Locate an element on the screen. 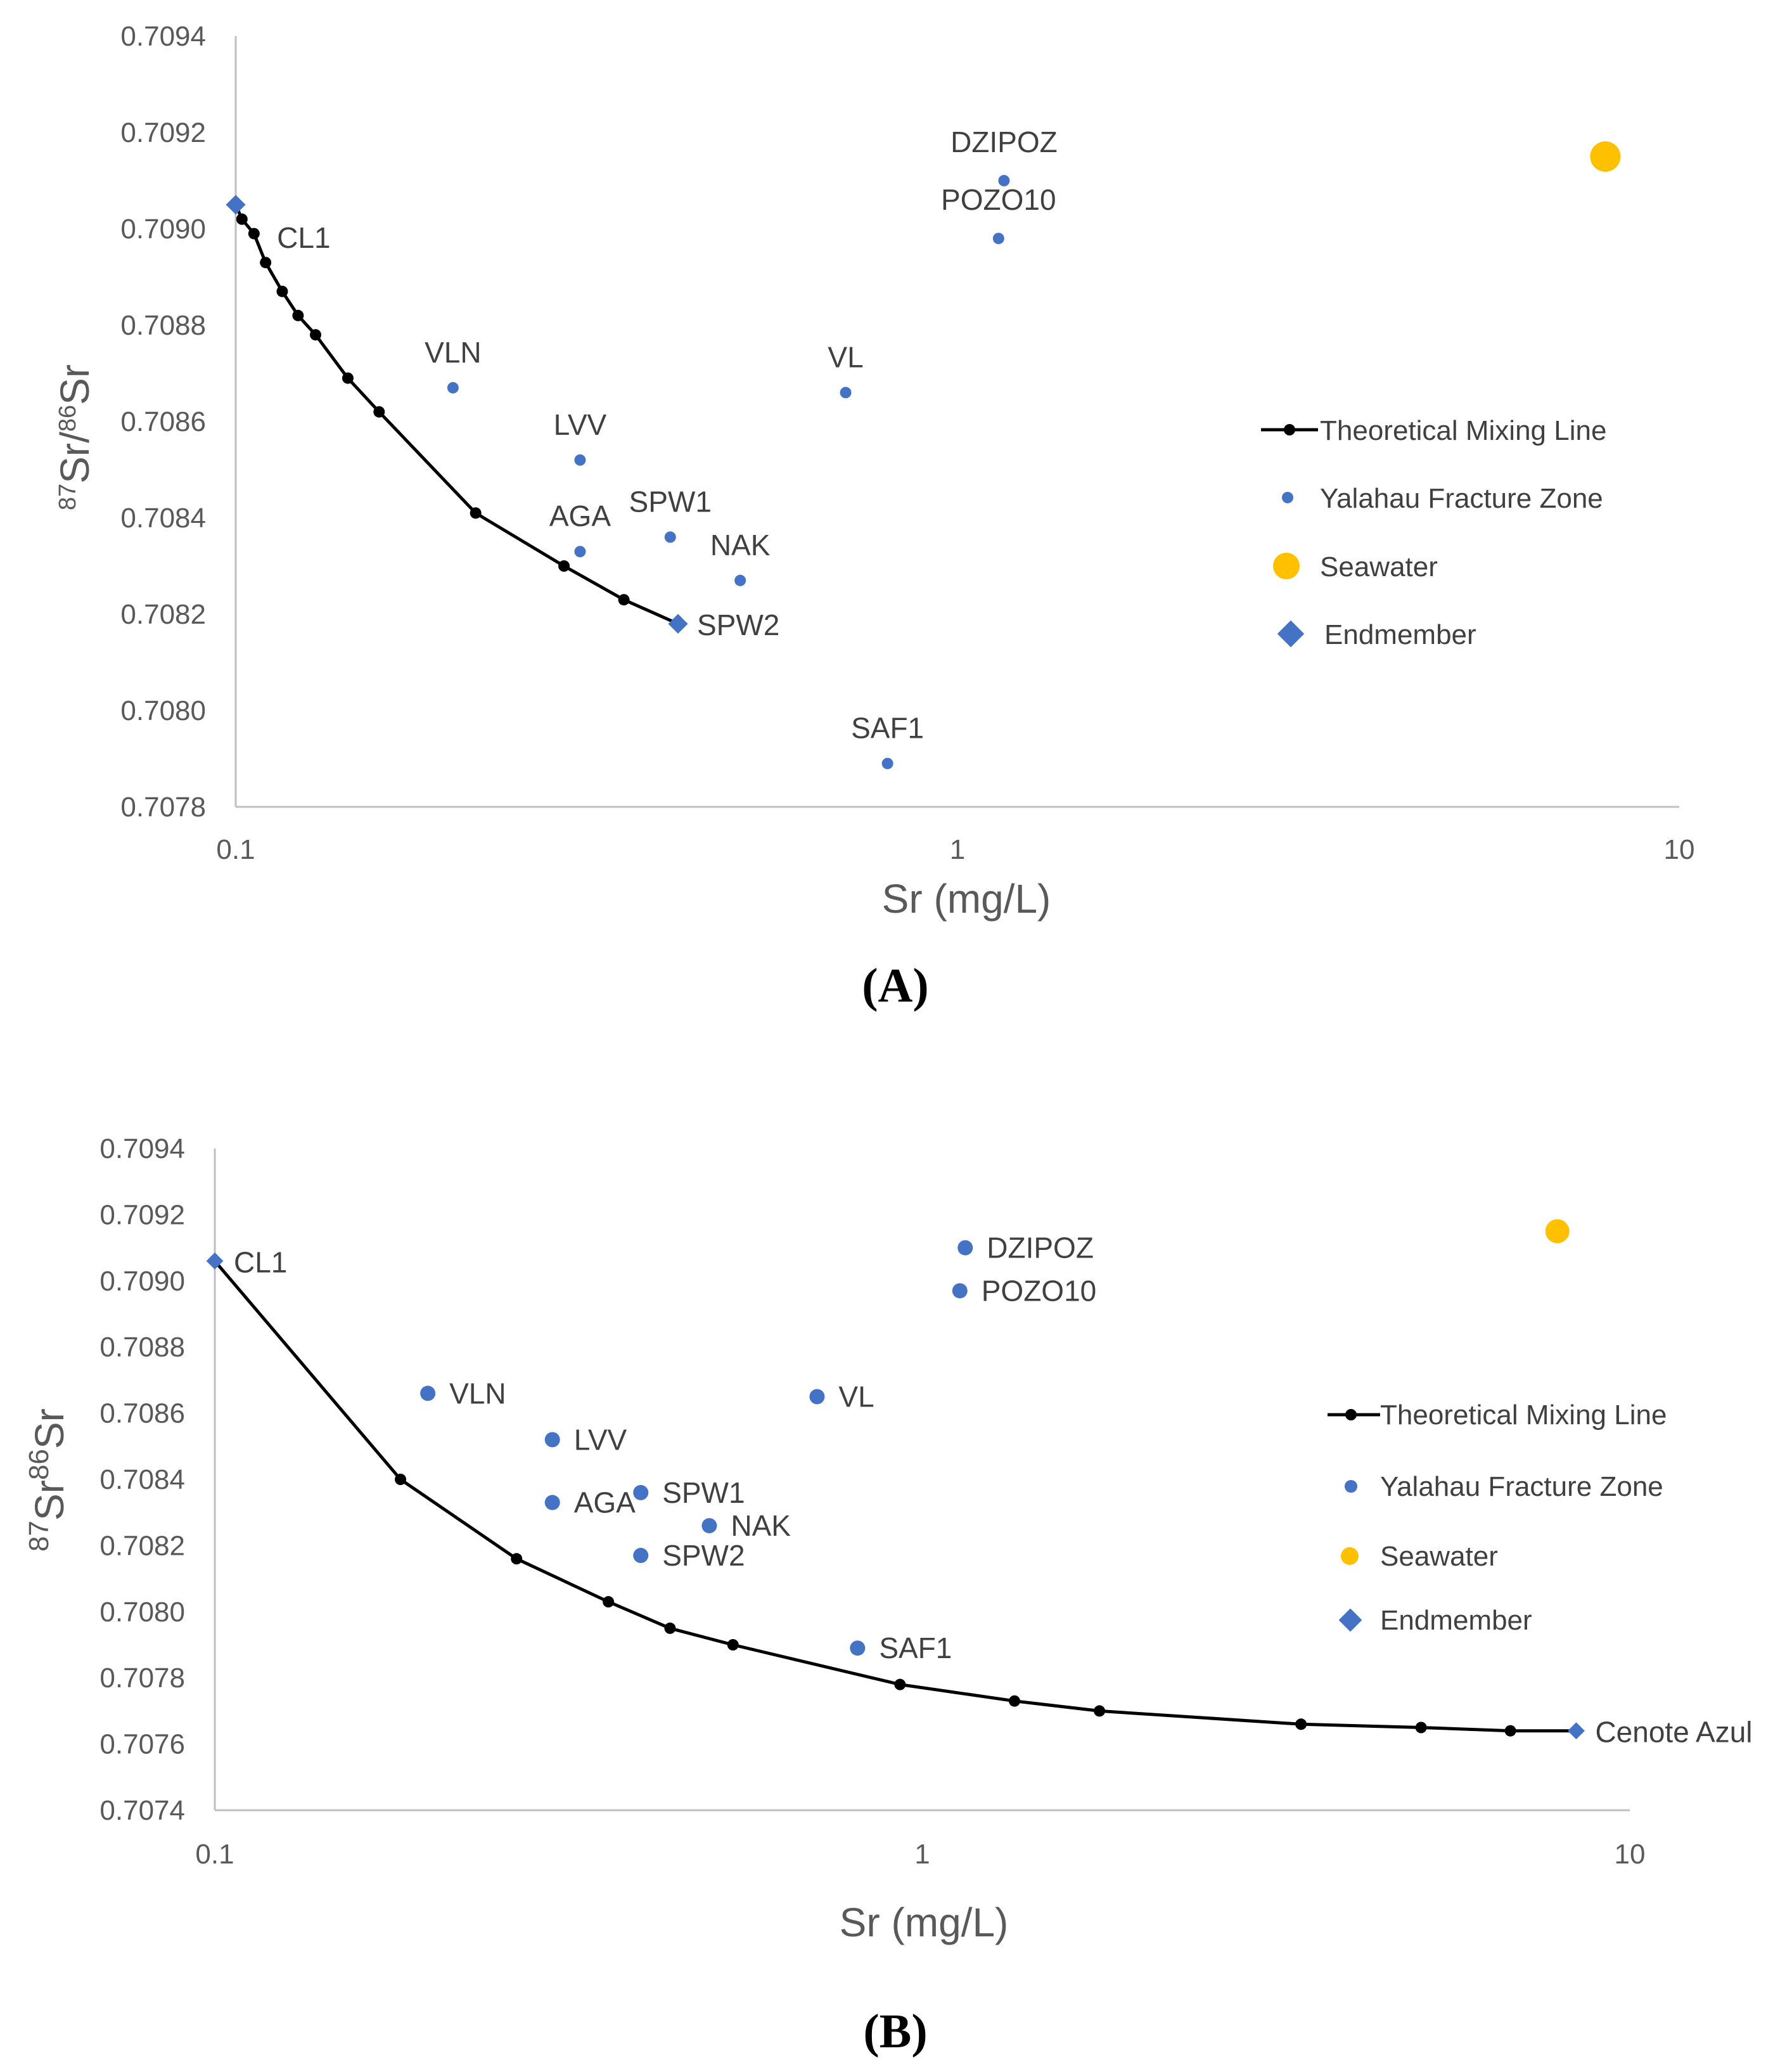  point-label: VLN is located at coordinates (477, 1393).